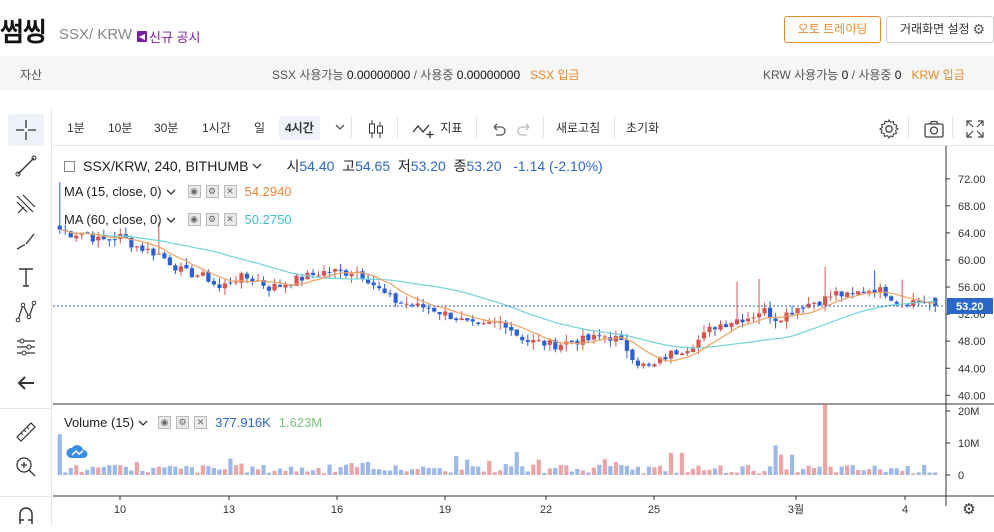 This screenshot has width=994, height=532. What do you see at coordinates (832, 29) in the screenshot?
I see `auto-trading-button: 오토 트레이딩` at bounding box center [832, 29].